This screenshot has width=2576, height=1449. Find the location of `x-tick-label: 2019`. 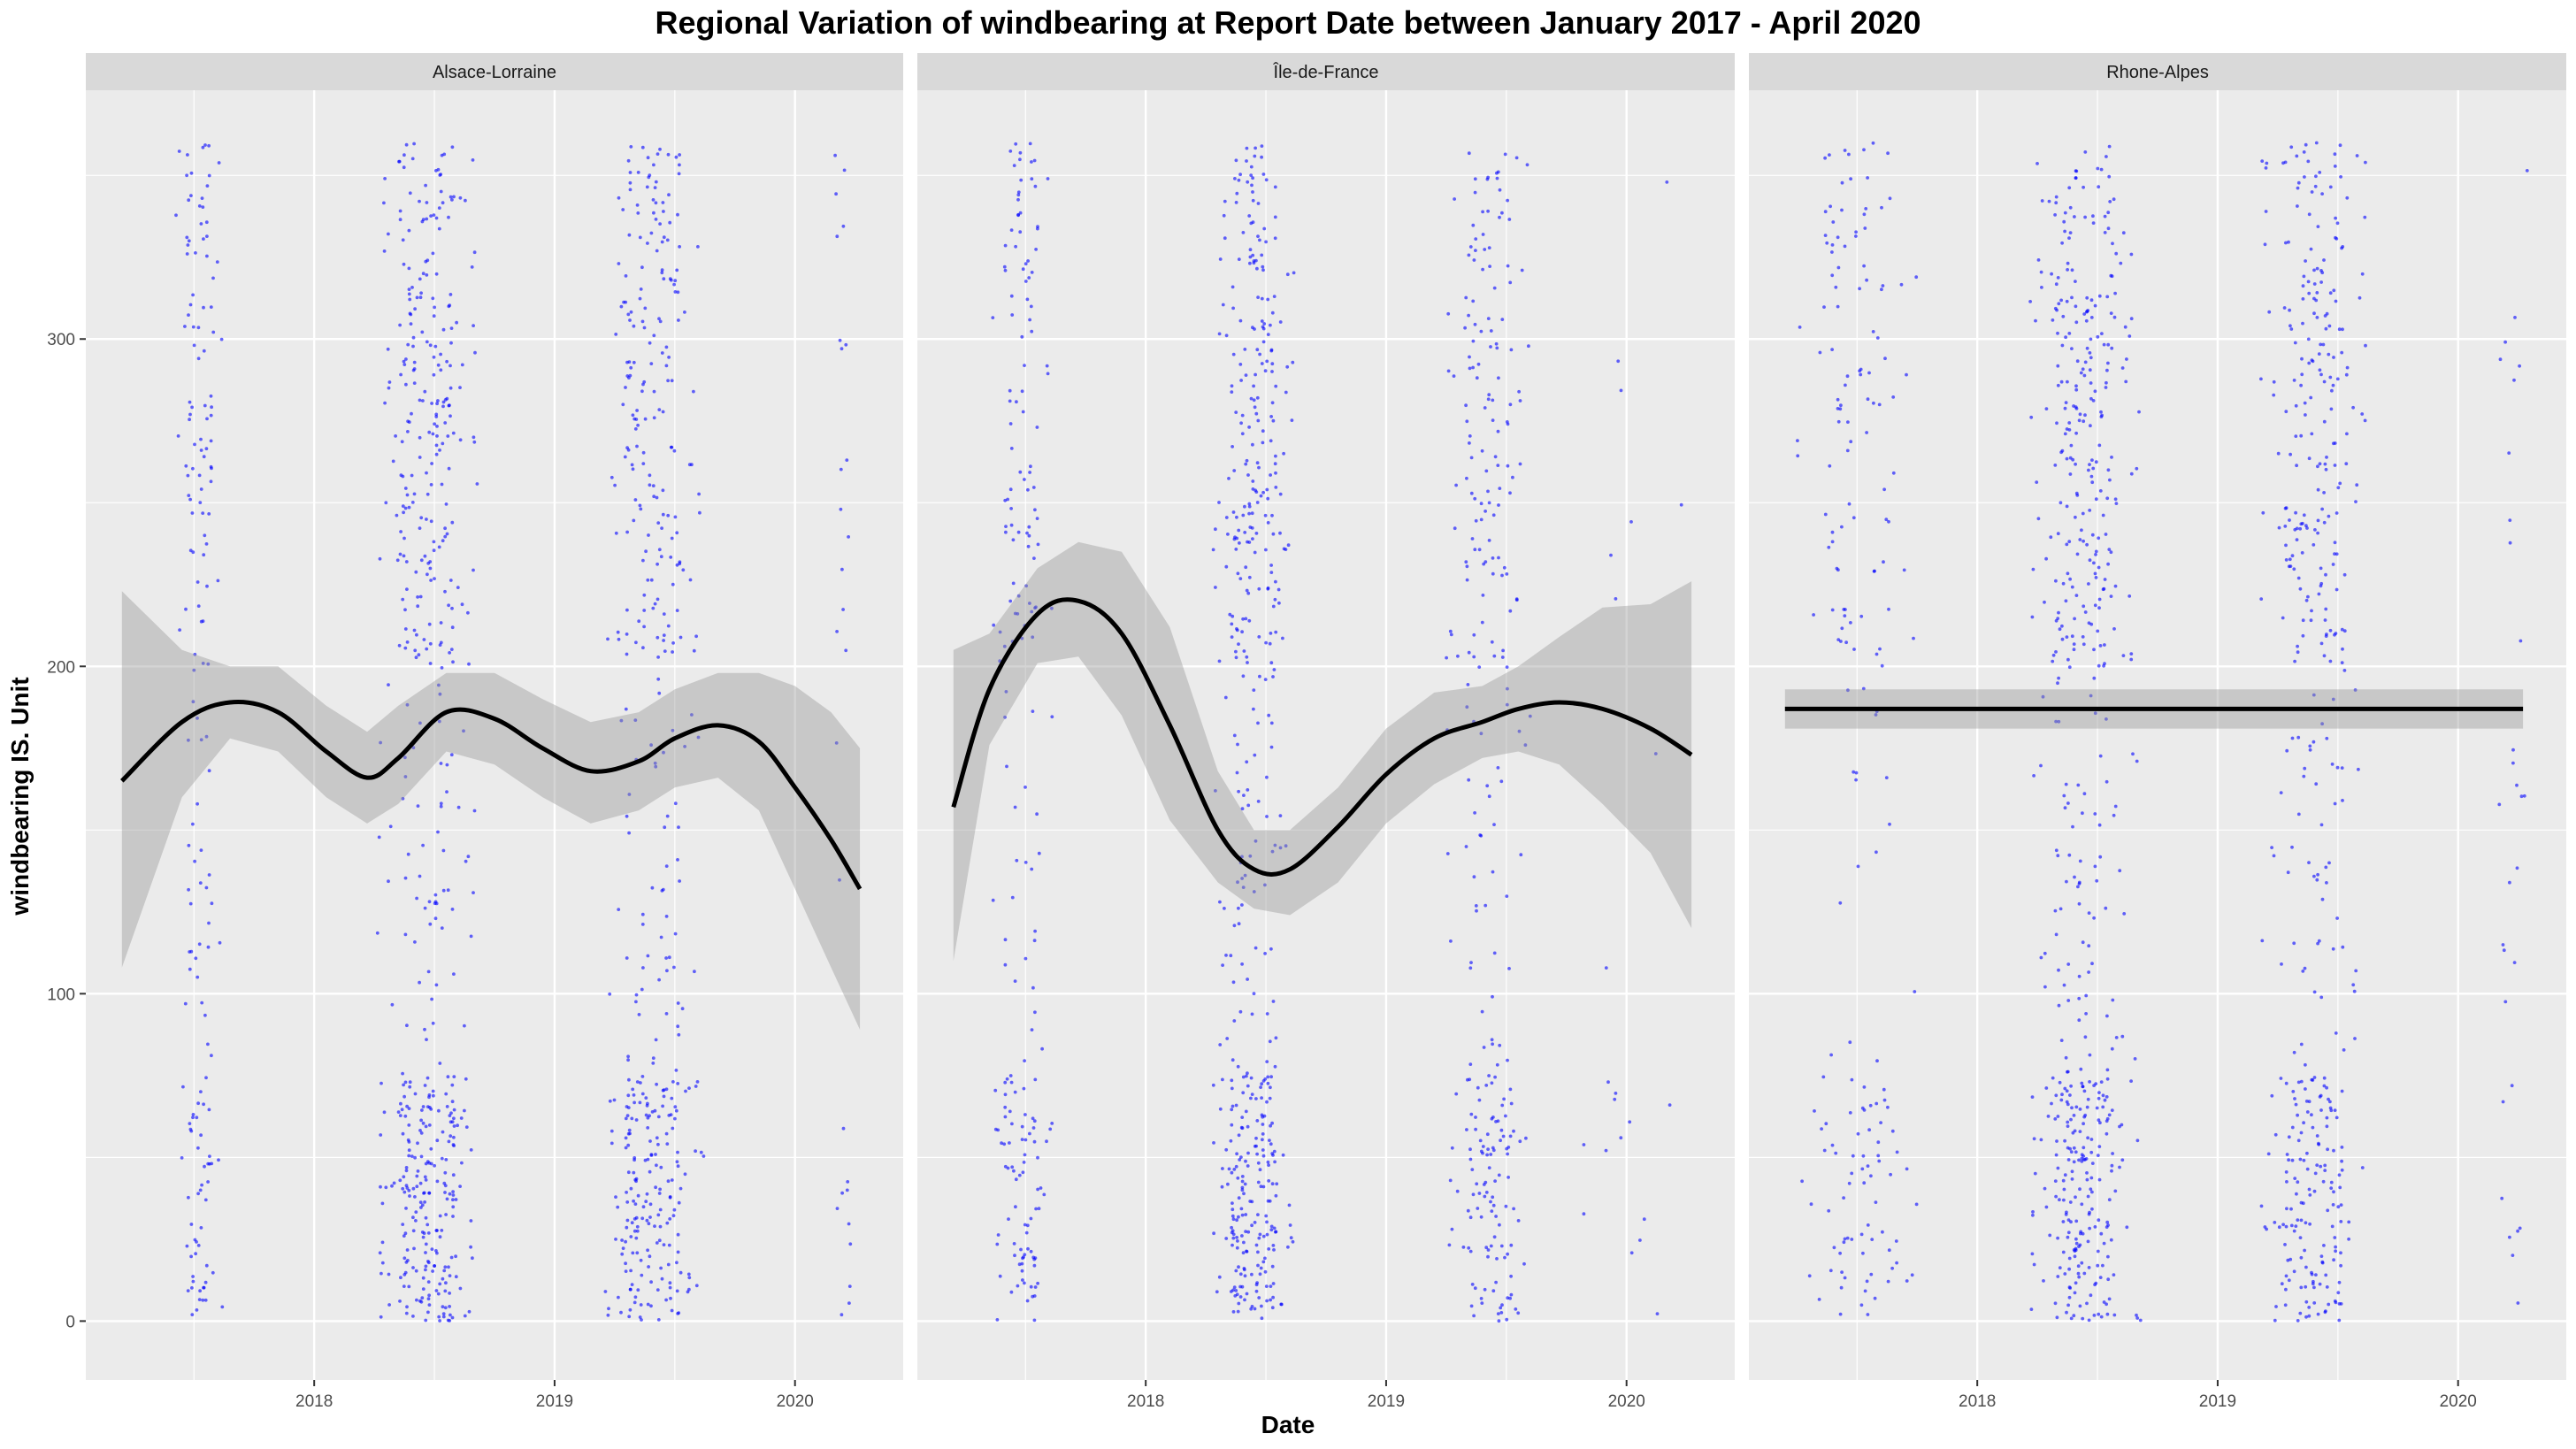

x-tick-label: 2019 is located at coordinates (554, 1401).